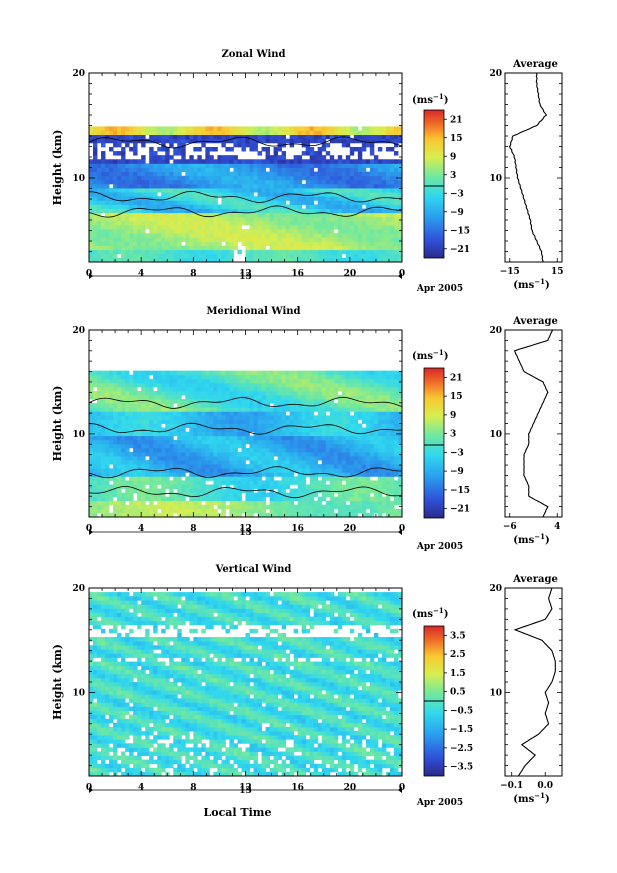 The image size is (617, 873). I want to click on profile-x-tick-label: 0.0, so click(545, 786).